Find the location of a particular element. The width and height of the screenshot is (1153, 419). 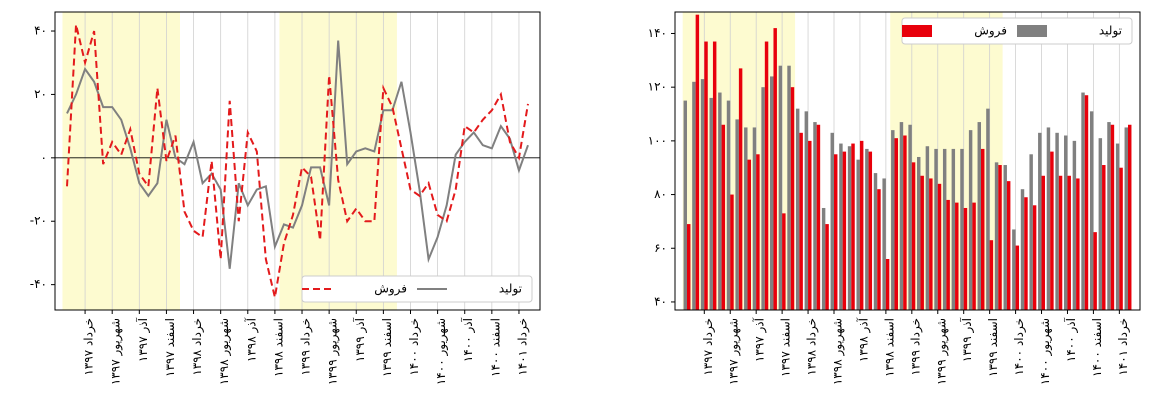

legend-label: تولید is located at coordinates (510, 289).